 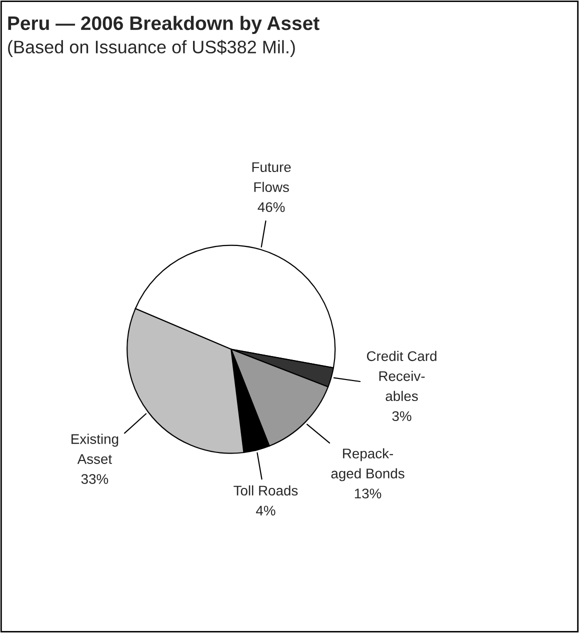 What do you see at coordinates (271, 207) in the screenshot?
I see `data-label: 46%` at bounding box center [271, 207].